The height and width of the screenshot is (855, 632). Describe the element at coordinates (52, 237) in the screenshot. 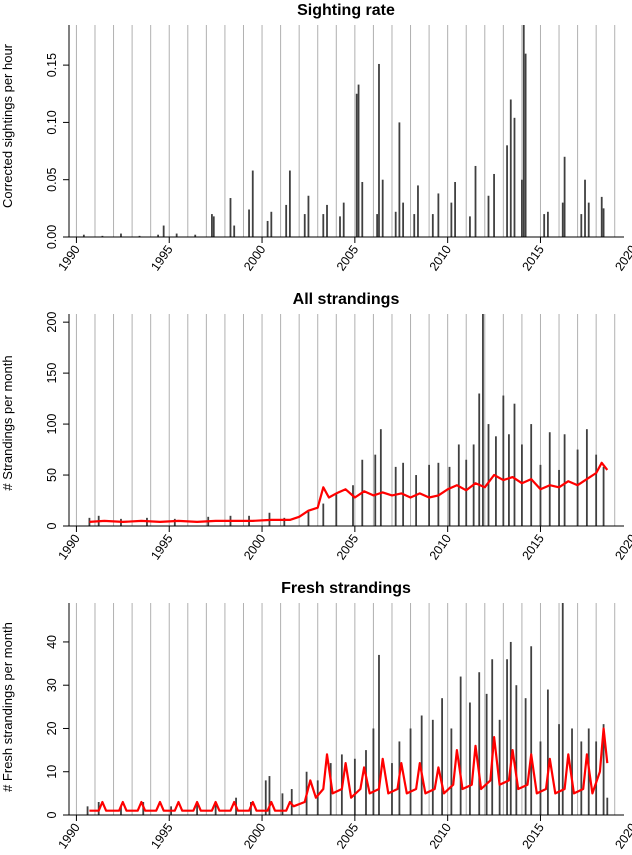

I see `y-tick-label: 0.00` at that location.